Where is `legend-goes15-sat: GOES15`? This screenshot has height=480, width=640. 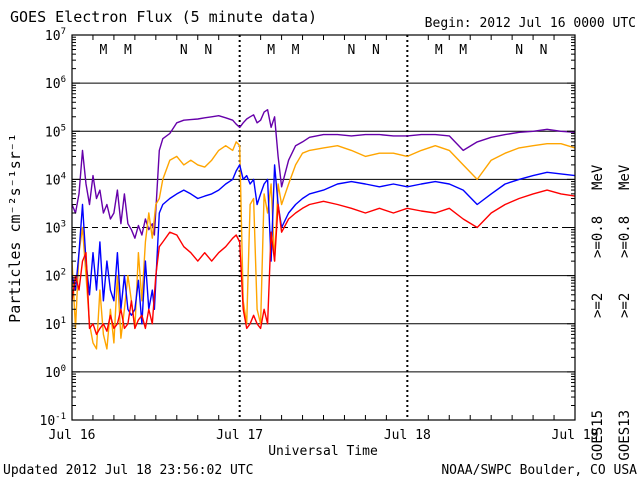 legend-goes15-sat: GOES15 is located at coordinates (598, 435).